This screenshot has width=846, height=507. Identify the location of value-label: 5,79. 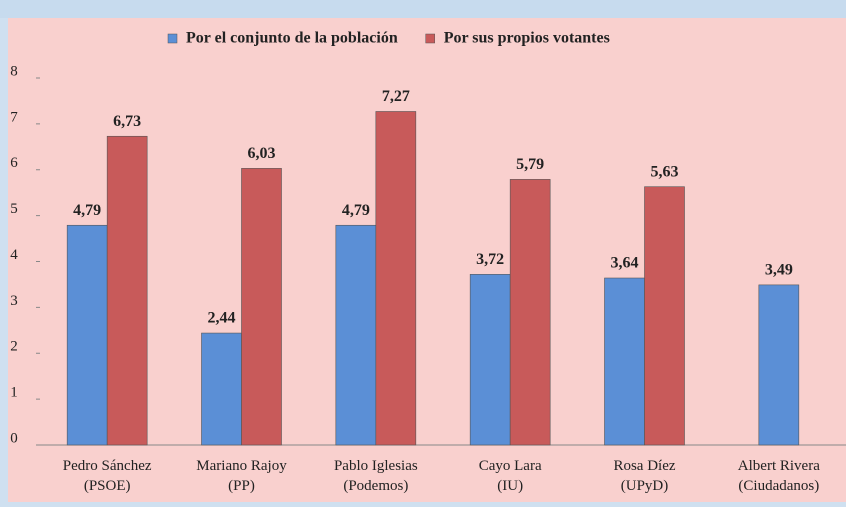
(530, 164).